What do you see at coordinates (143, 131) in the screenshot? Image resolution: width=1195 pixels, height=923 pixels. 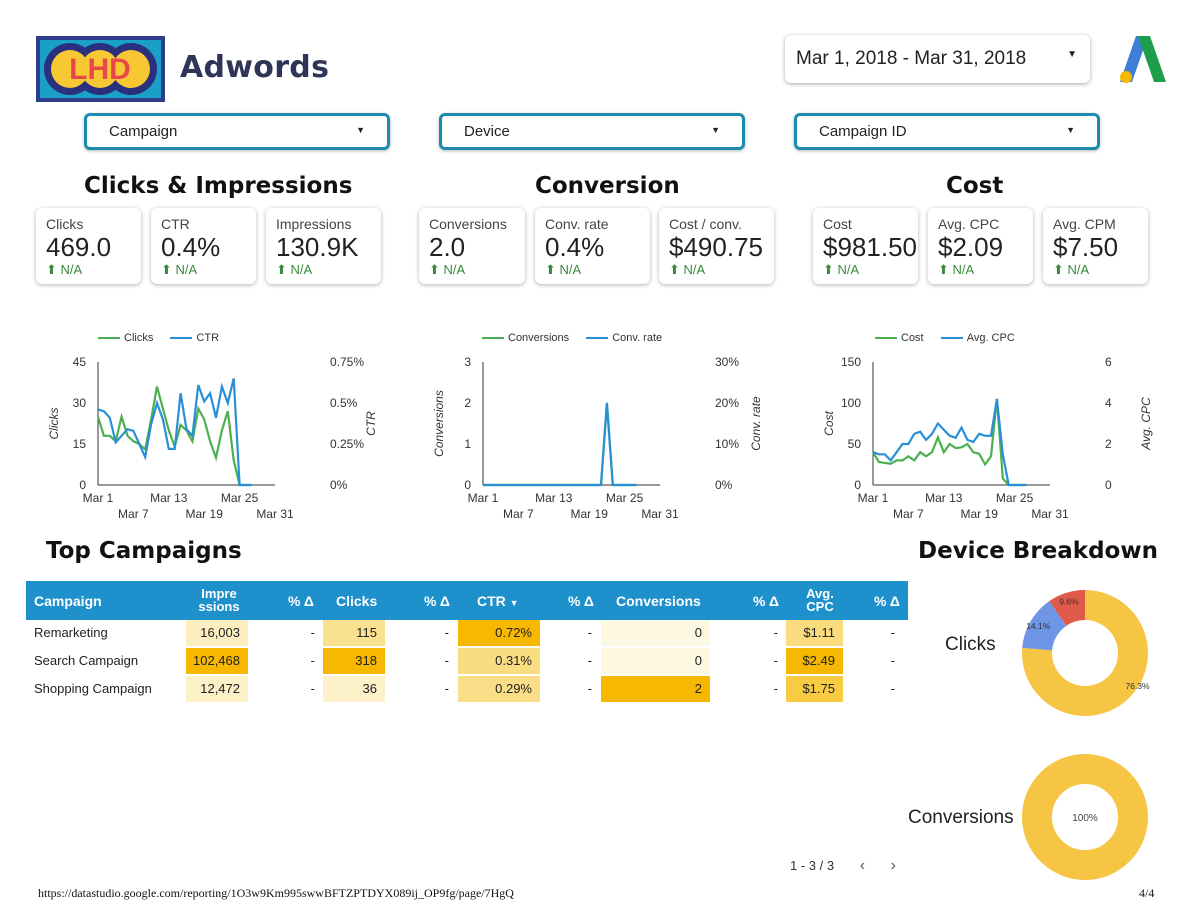 I see `campaign-filter-label: Campaign` at bounding box center [143, 131].